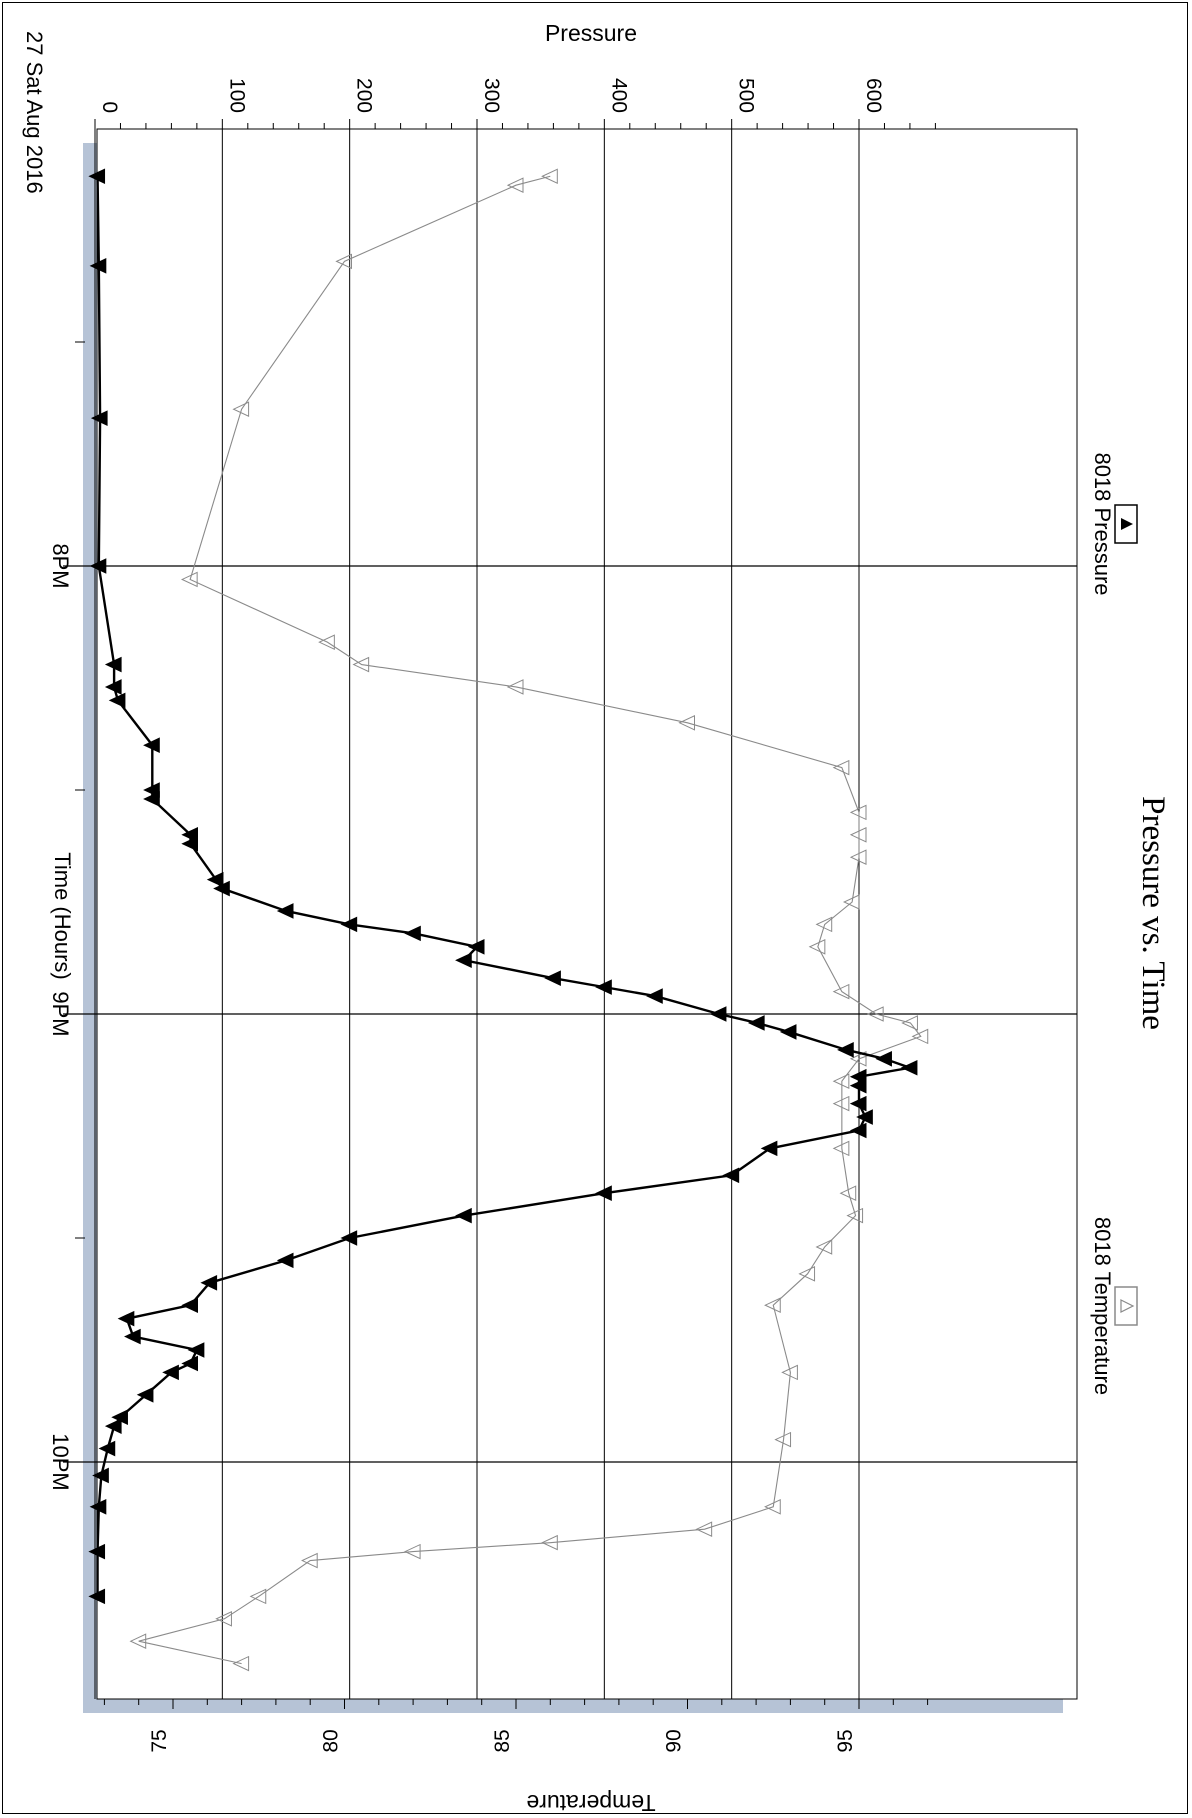 Image resolution: width=1192 pixels, height=1818 pixels. I want to click on pressure-tick-label: 600, so click(873, 95).